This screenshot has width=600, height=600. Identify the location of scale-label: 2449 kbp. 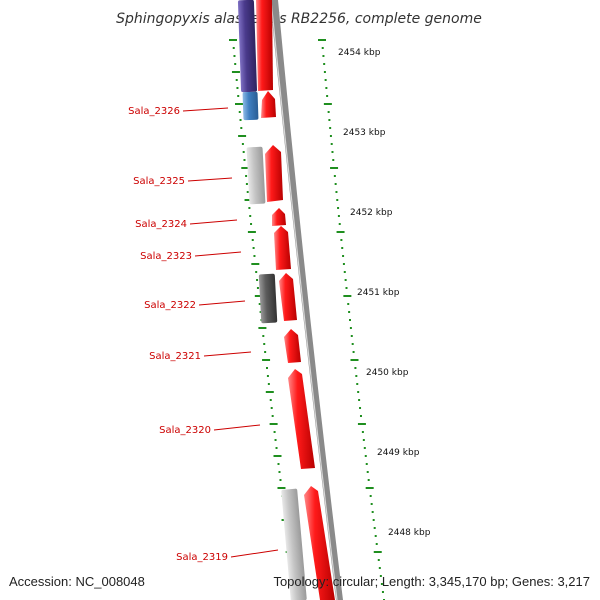
(398, 453).